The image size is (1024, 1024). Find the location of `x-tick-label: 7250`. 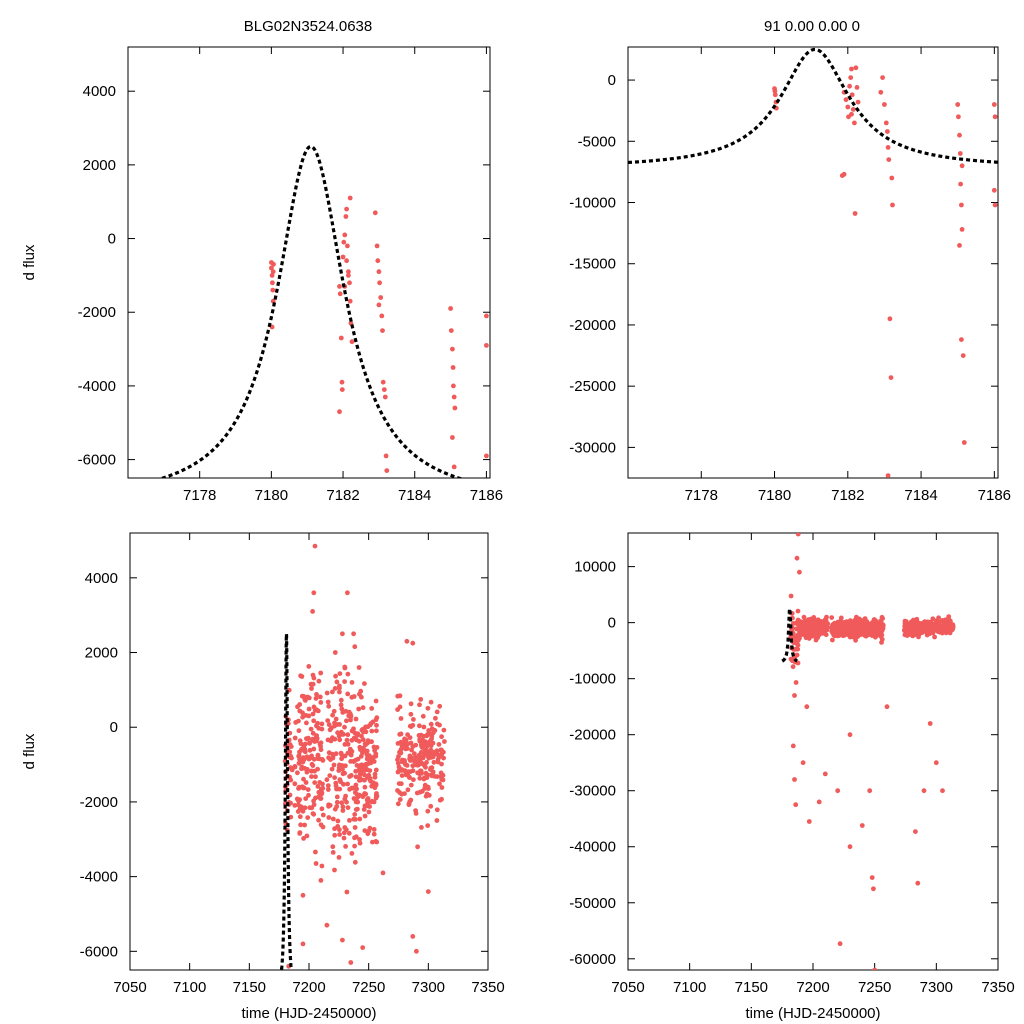

x-tick-label: 7250 is located at coordinates (368, 987).